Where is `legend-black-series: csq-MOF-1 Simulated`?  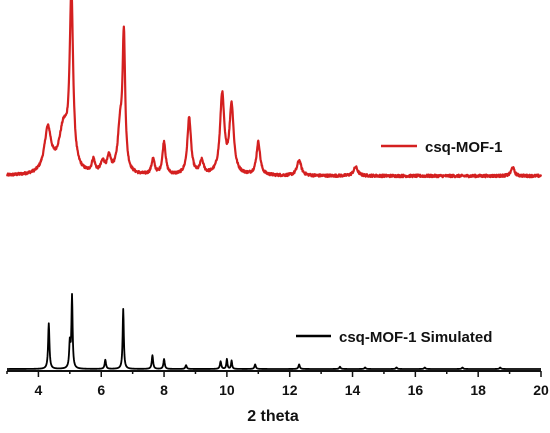
legend-black-series: csq-MOF-1 Simulated is located at coordinates (394, 337).